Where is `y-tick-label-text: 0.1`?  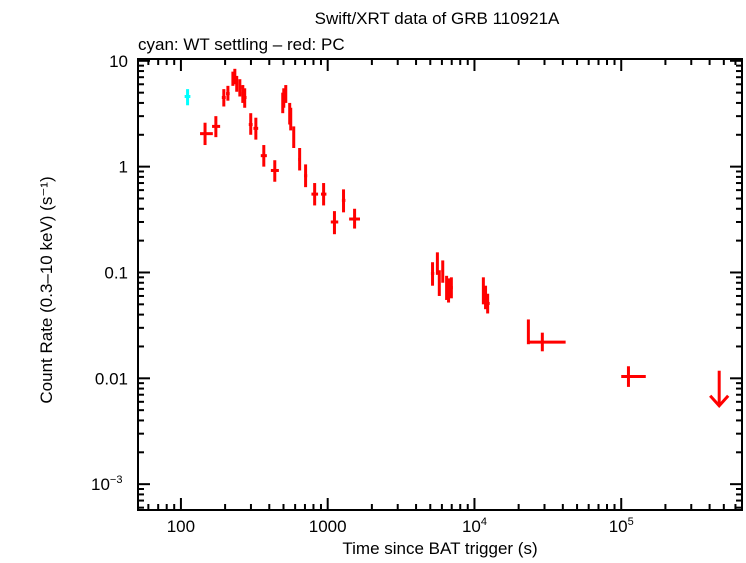
y-tick-label-text: 0.1 is located at coordinates (116, 272).